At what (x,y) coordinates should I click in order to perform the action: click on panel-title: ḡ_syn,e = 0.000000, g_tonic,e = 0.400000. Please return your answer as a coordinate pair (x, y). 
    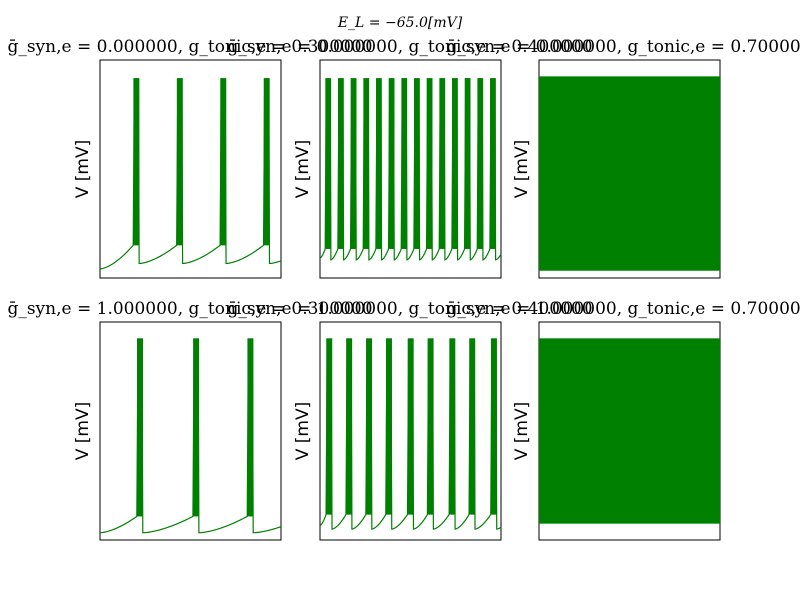
    Looking at the image, I should click on (409, 47).